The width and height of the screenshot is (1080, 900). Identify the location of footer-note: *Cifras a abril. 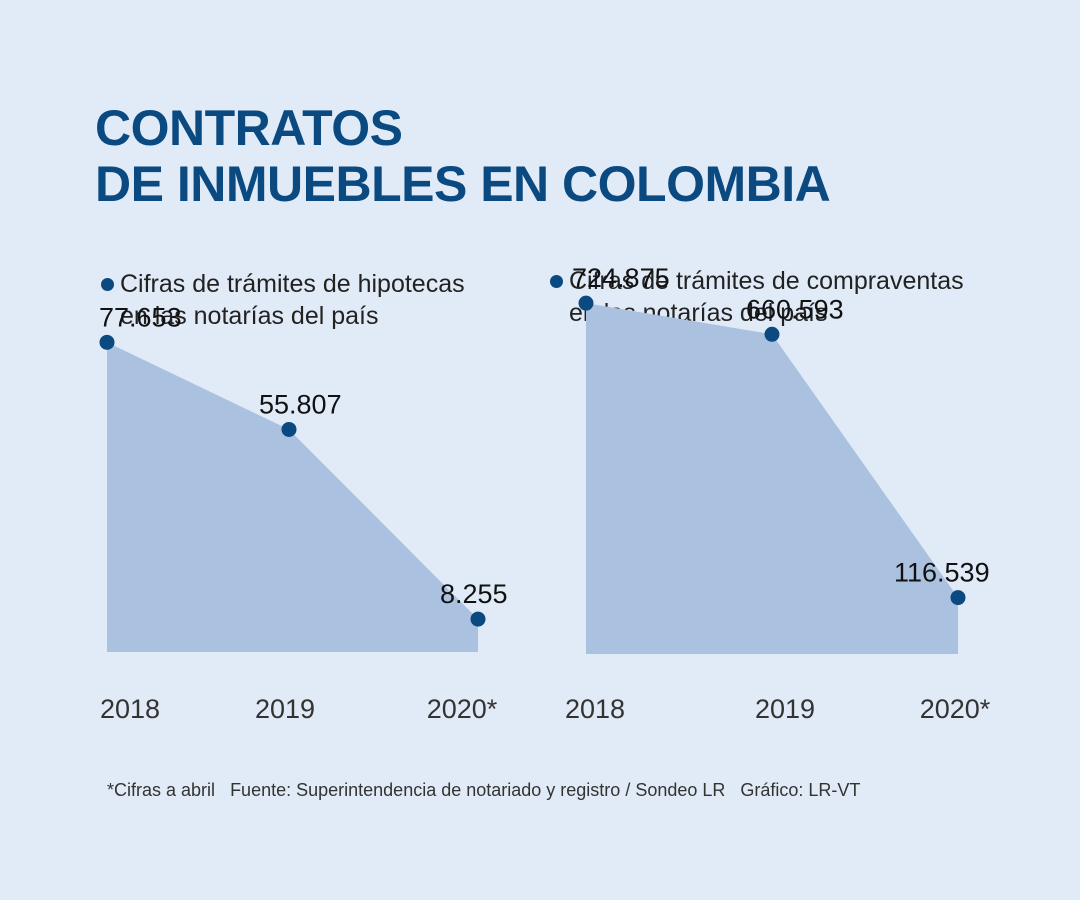
(161, 790).